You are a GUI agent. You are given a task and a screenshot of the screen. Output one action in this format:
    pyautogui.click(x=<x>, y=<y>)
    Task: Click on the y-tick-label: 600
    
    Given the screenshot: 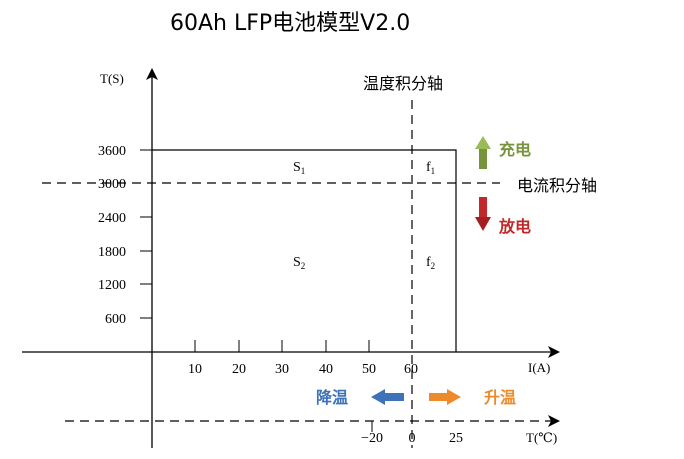 What is the action you would take?
    pyautogui.click(x=115, y=319)
    